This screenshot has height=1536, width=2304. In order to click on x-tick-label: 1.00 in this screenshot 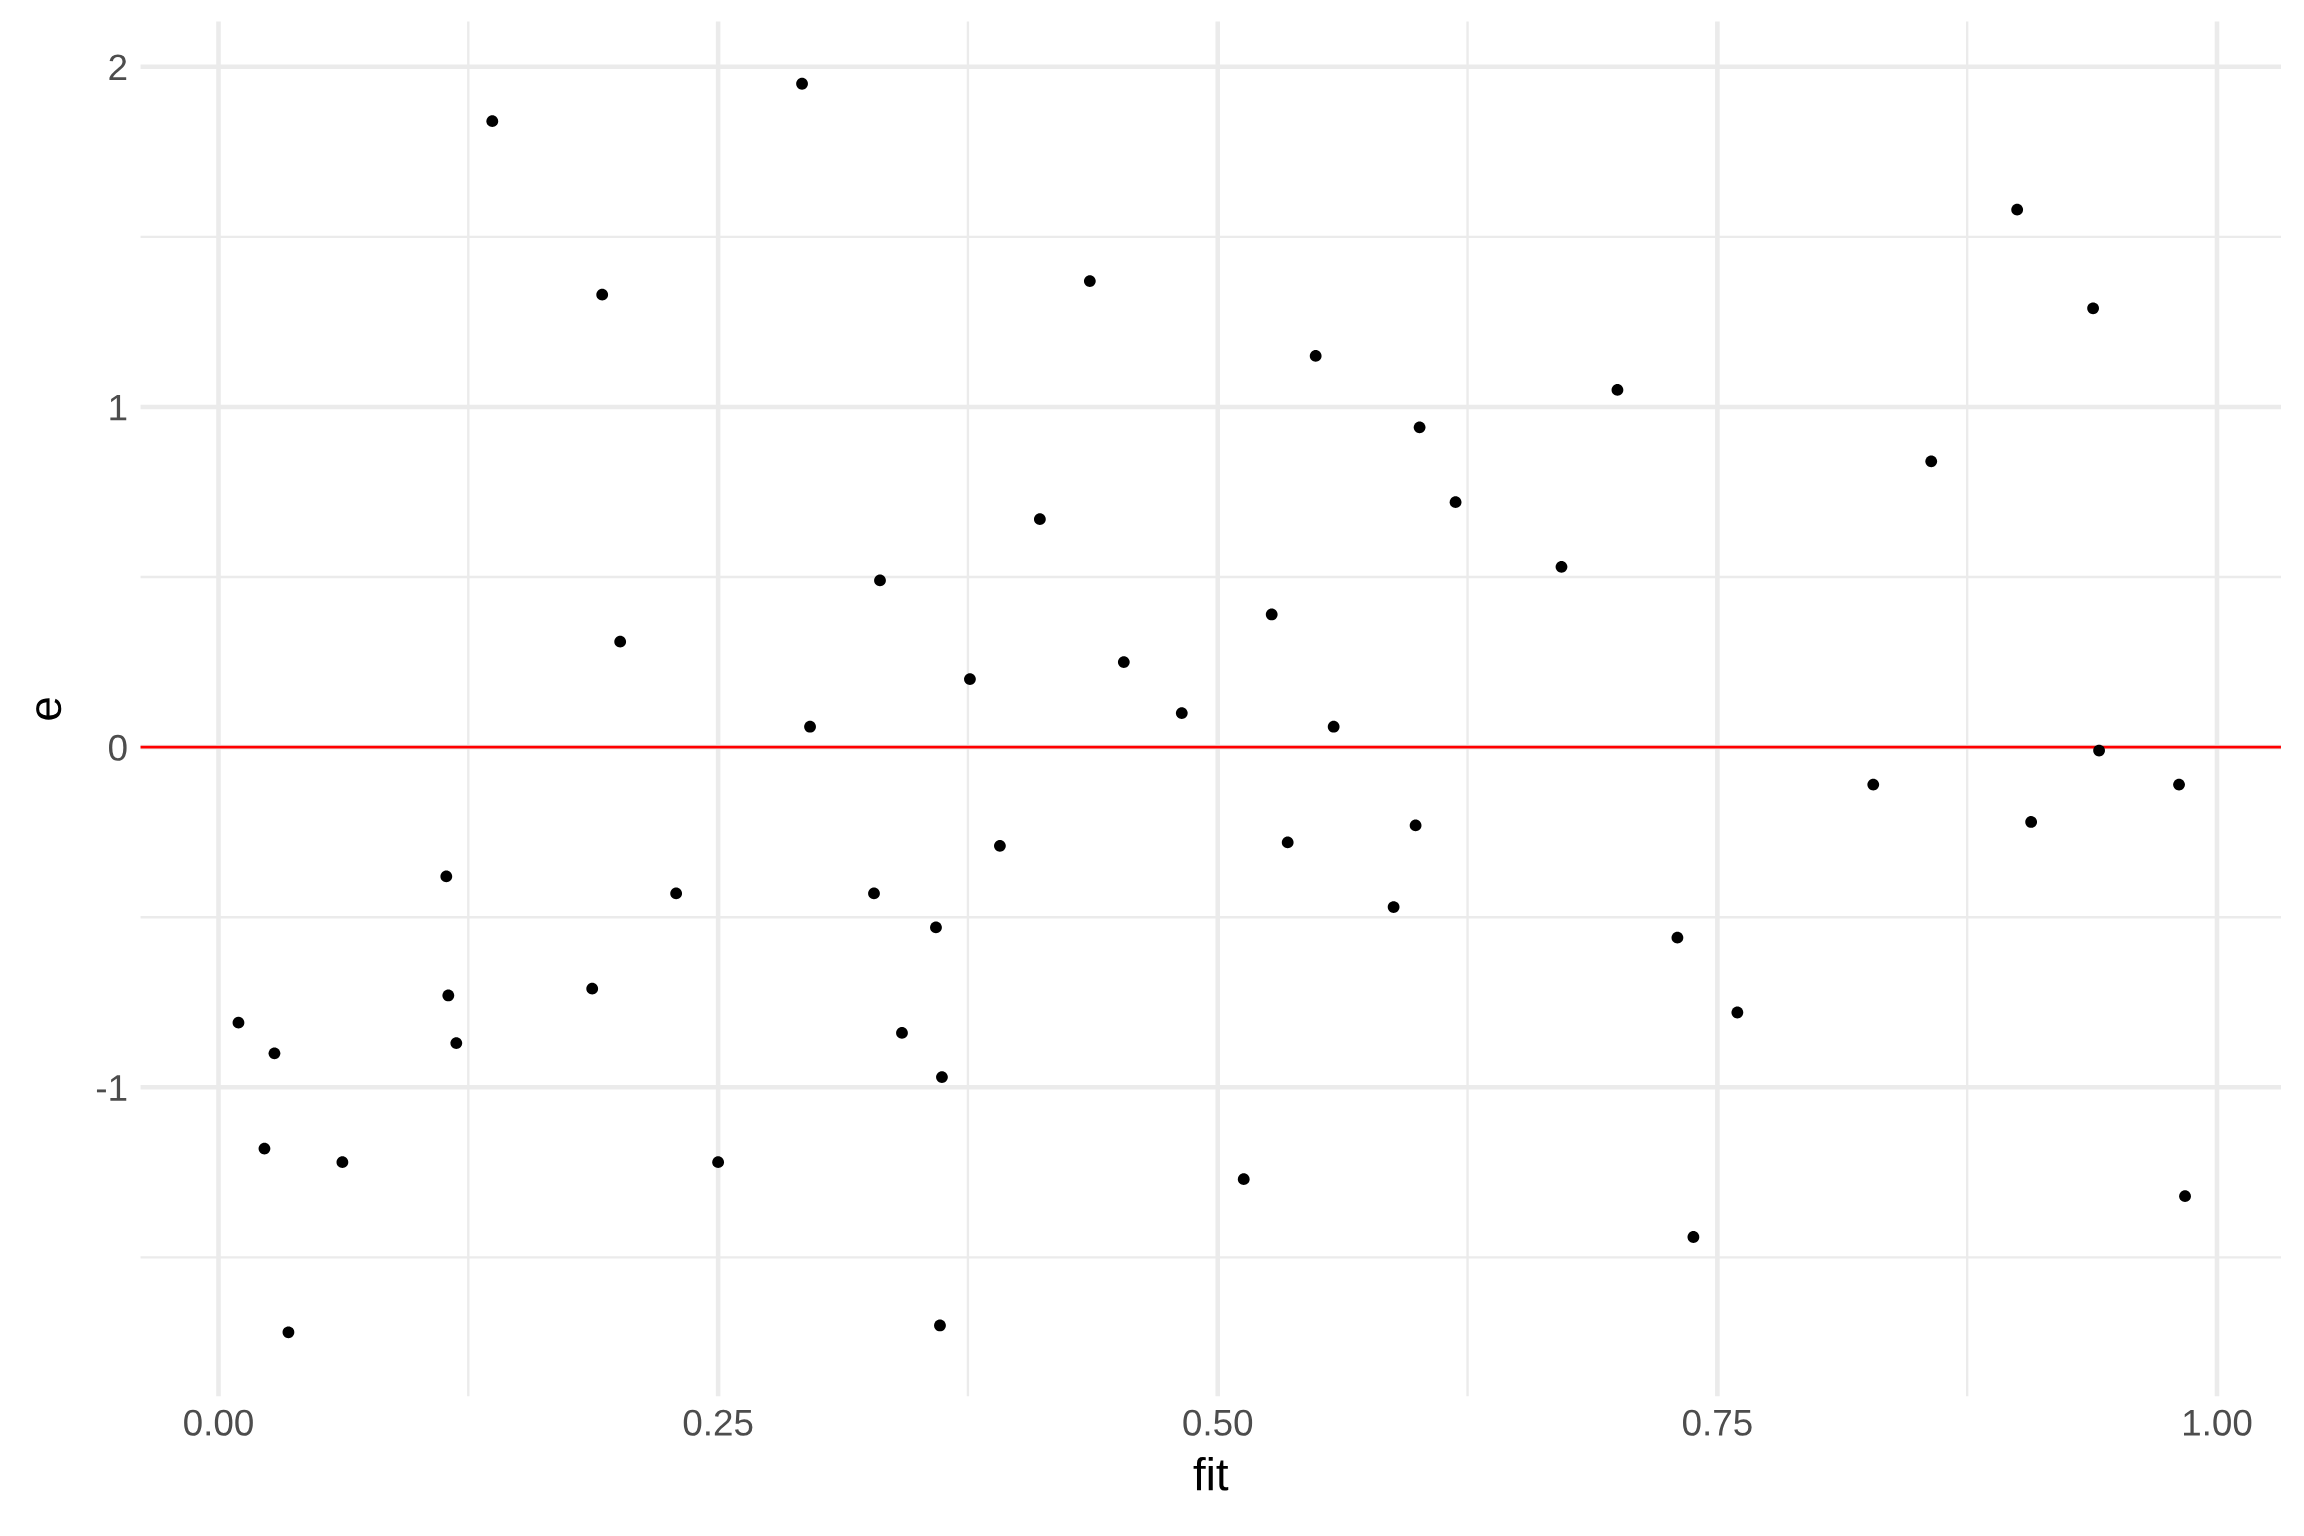, I will do `click(2218, 1422)`.